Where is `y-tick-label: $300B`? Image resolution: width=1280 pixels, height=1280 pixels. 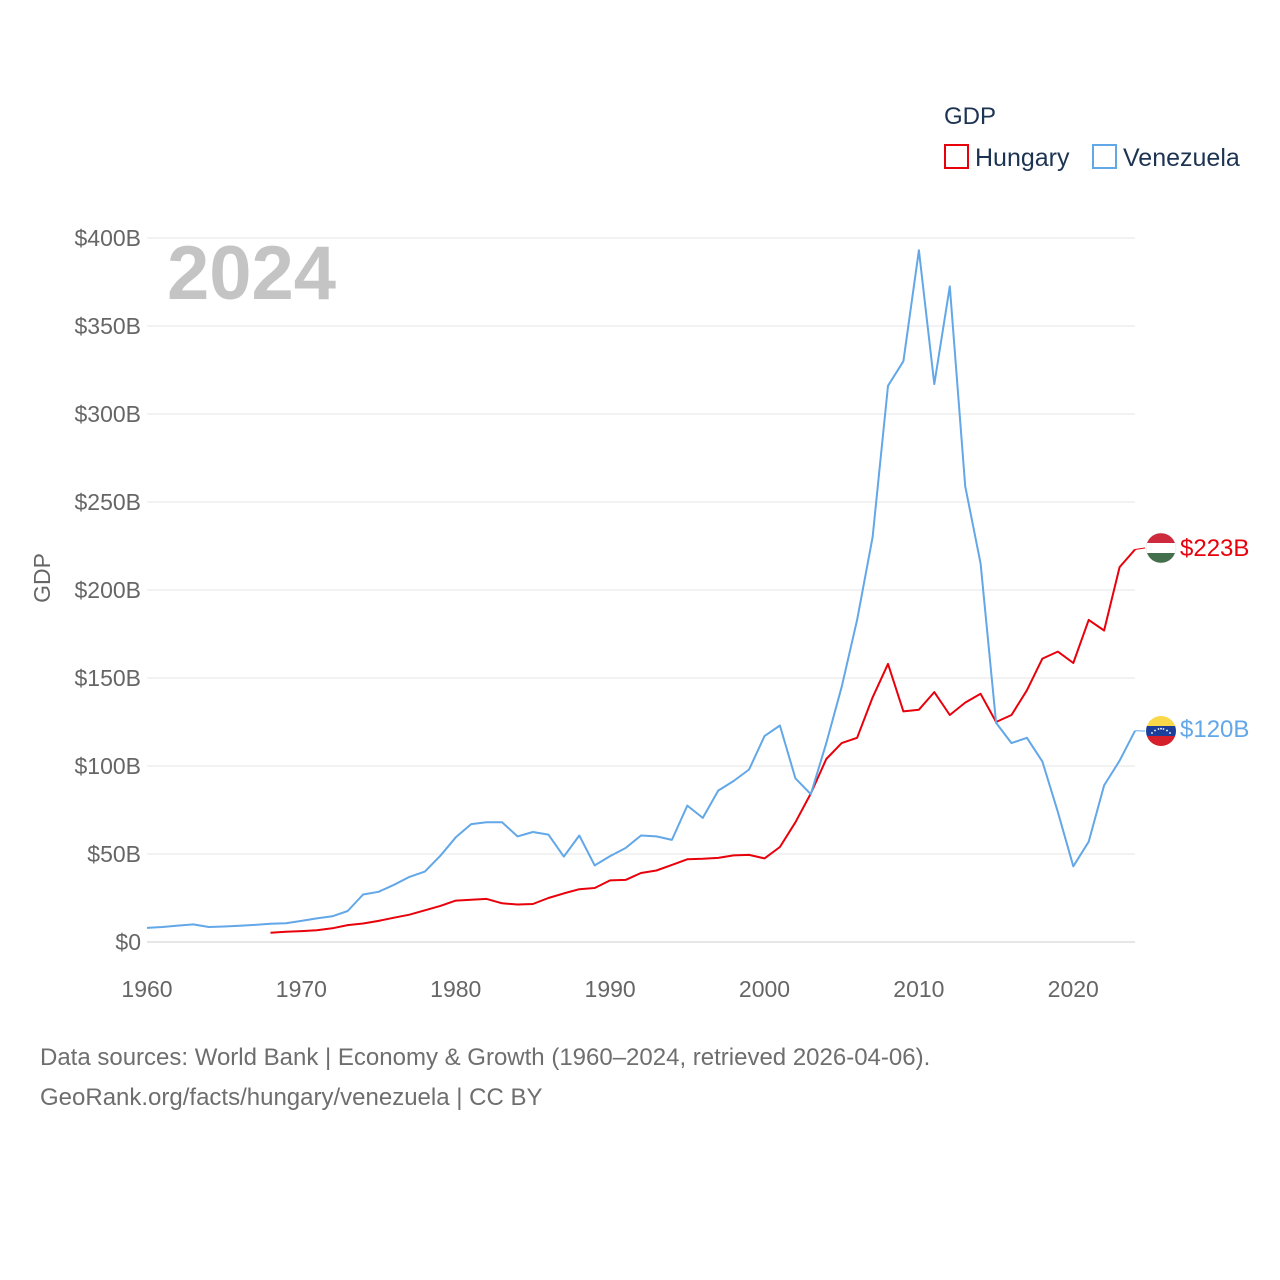
y-tick-label: $300B is located at coordinates (107, 414).